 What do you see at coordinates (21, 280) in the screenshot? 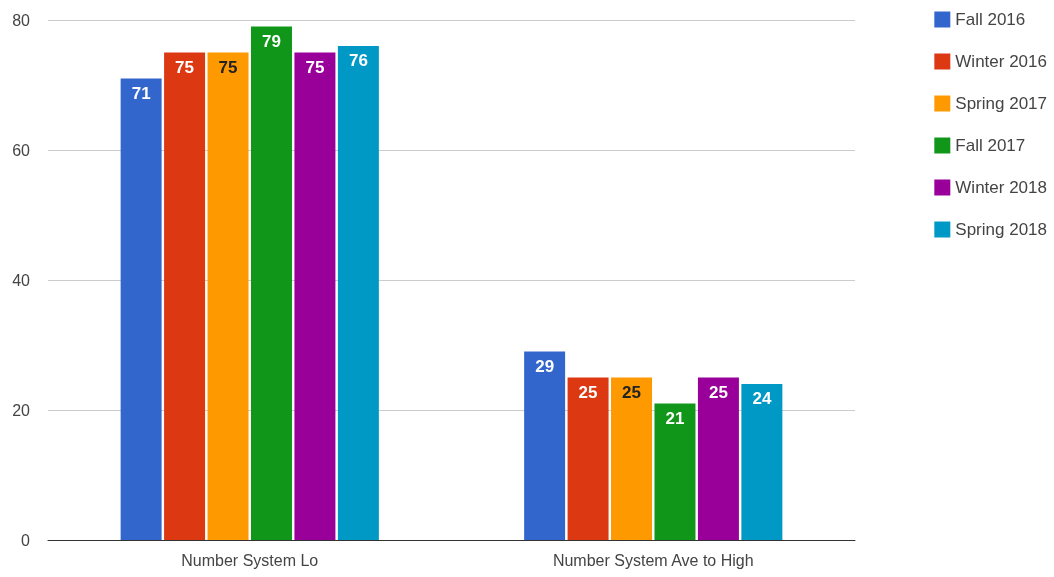
I see `y-tick-label: 40` at bounding box center [21, 280].